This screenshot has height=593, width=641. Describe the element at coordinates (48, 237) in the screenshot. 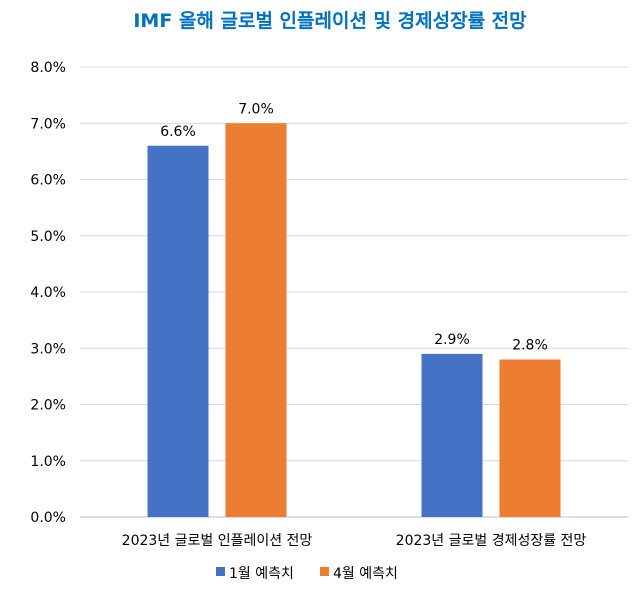

I see `y-tick-label: 5.0%` at that location.